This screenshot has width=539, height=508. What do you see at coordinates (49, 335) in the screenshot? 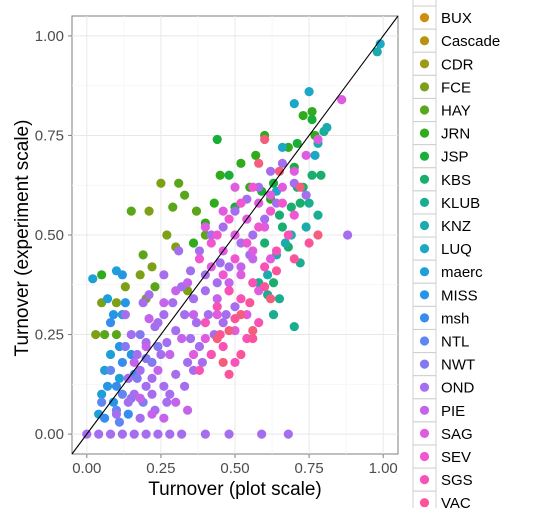
I see `y-tick-label: 0.25` at bounding box center [49, 335].